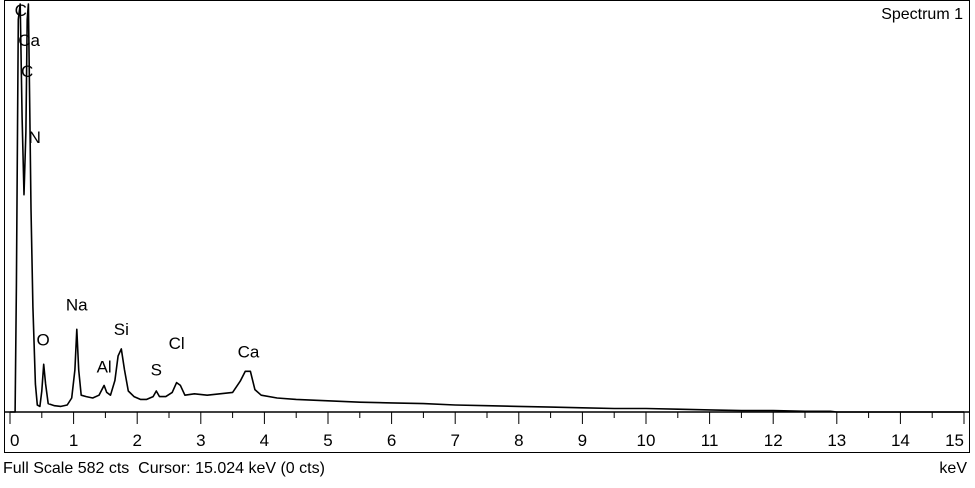 The height and width of the screenshot is (488, 975). Describe the element at coordinates (264, 440) in the screenshot. I see `x-tick-label: 4` at that location.